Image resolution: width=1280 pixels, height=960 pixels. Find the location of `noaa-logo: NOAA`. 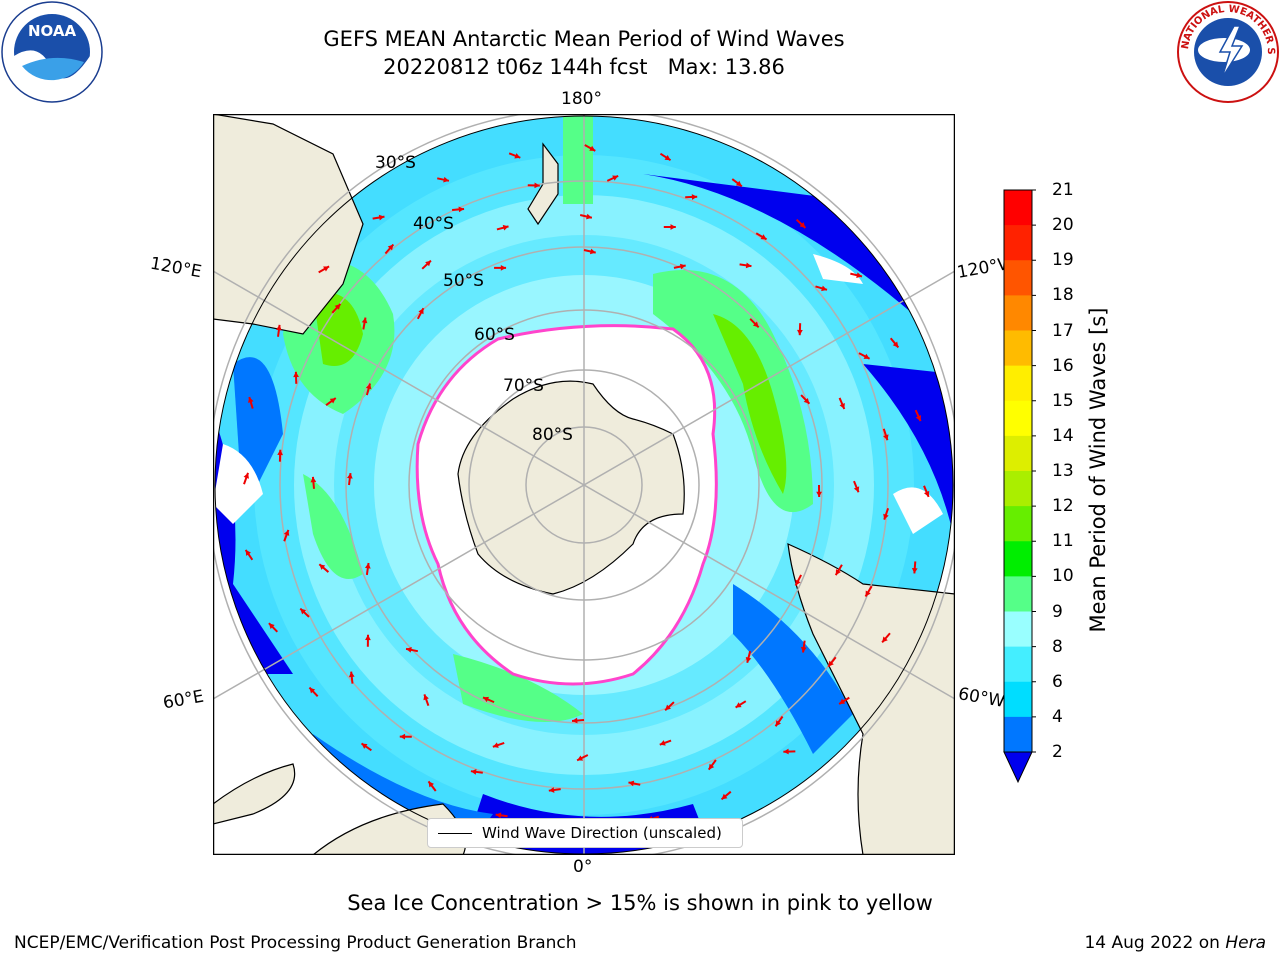

noaa-logo: NOAA is located at coordinates (52, 52).